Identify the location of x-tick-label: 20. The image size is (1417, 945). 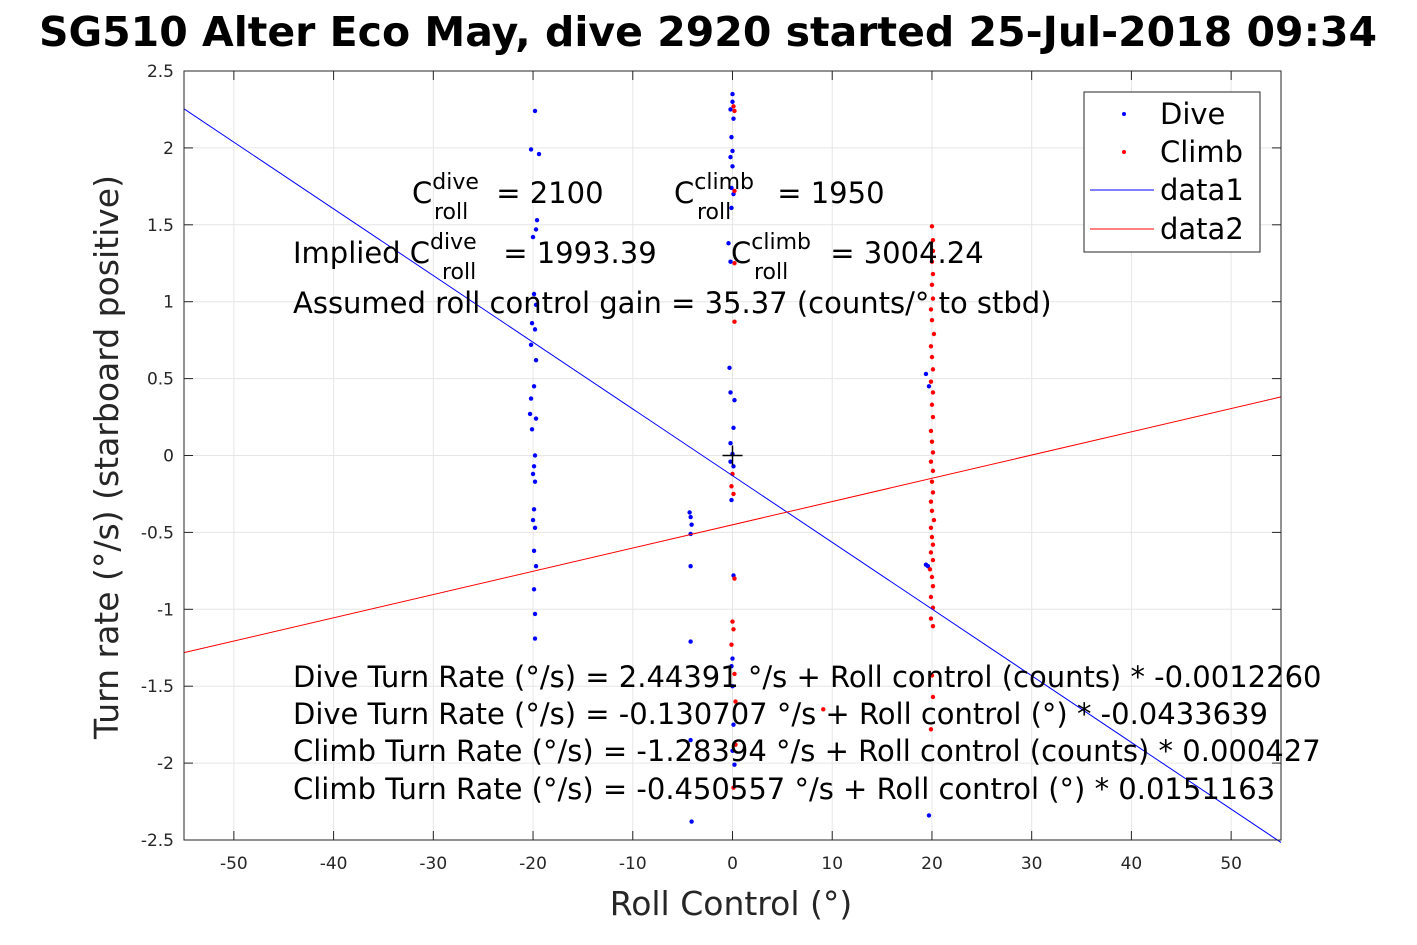
(932, 864).